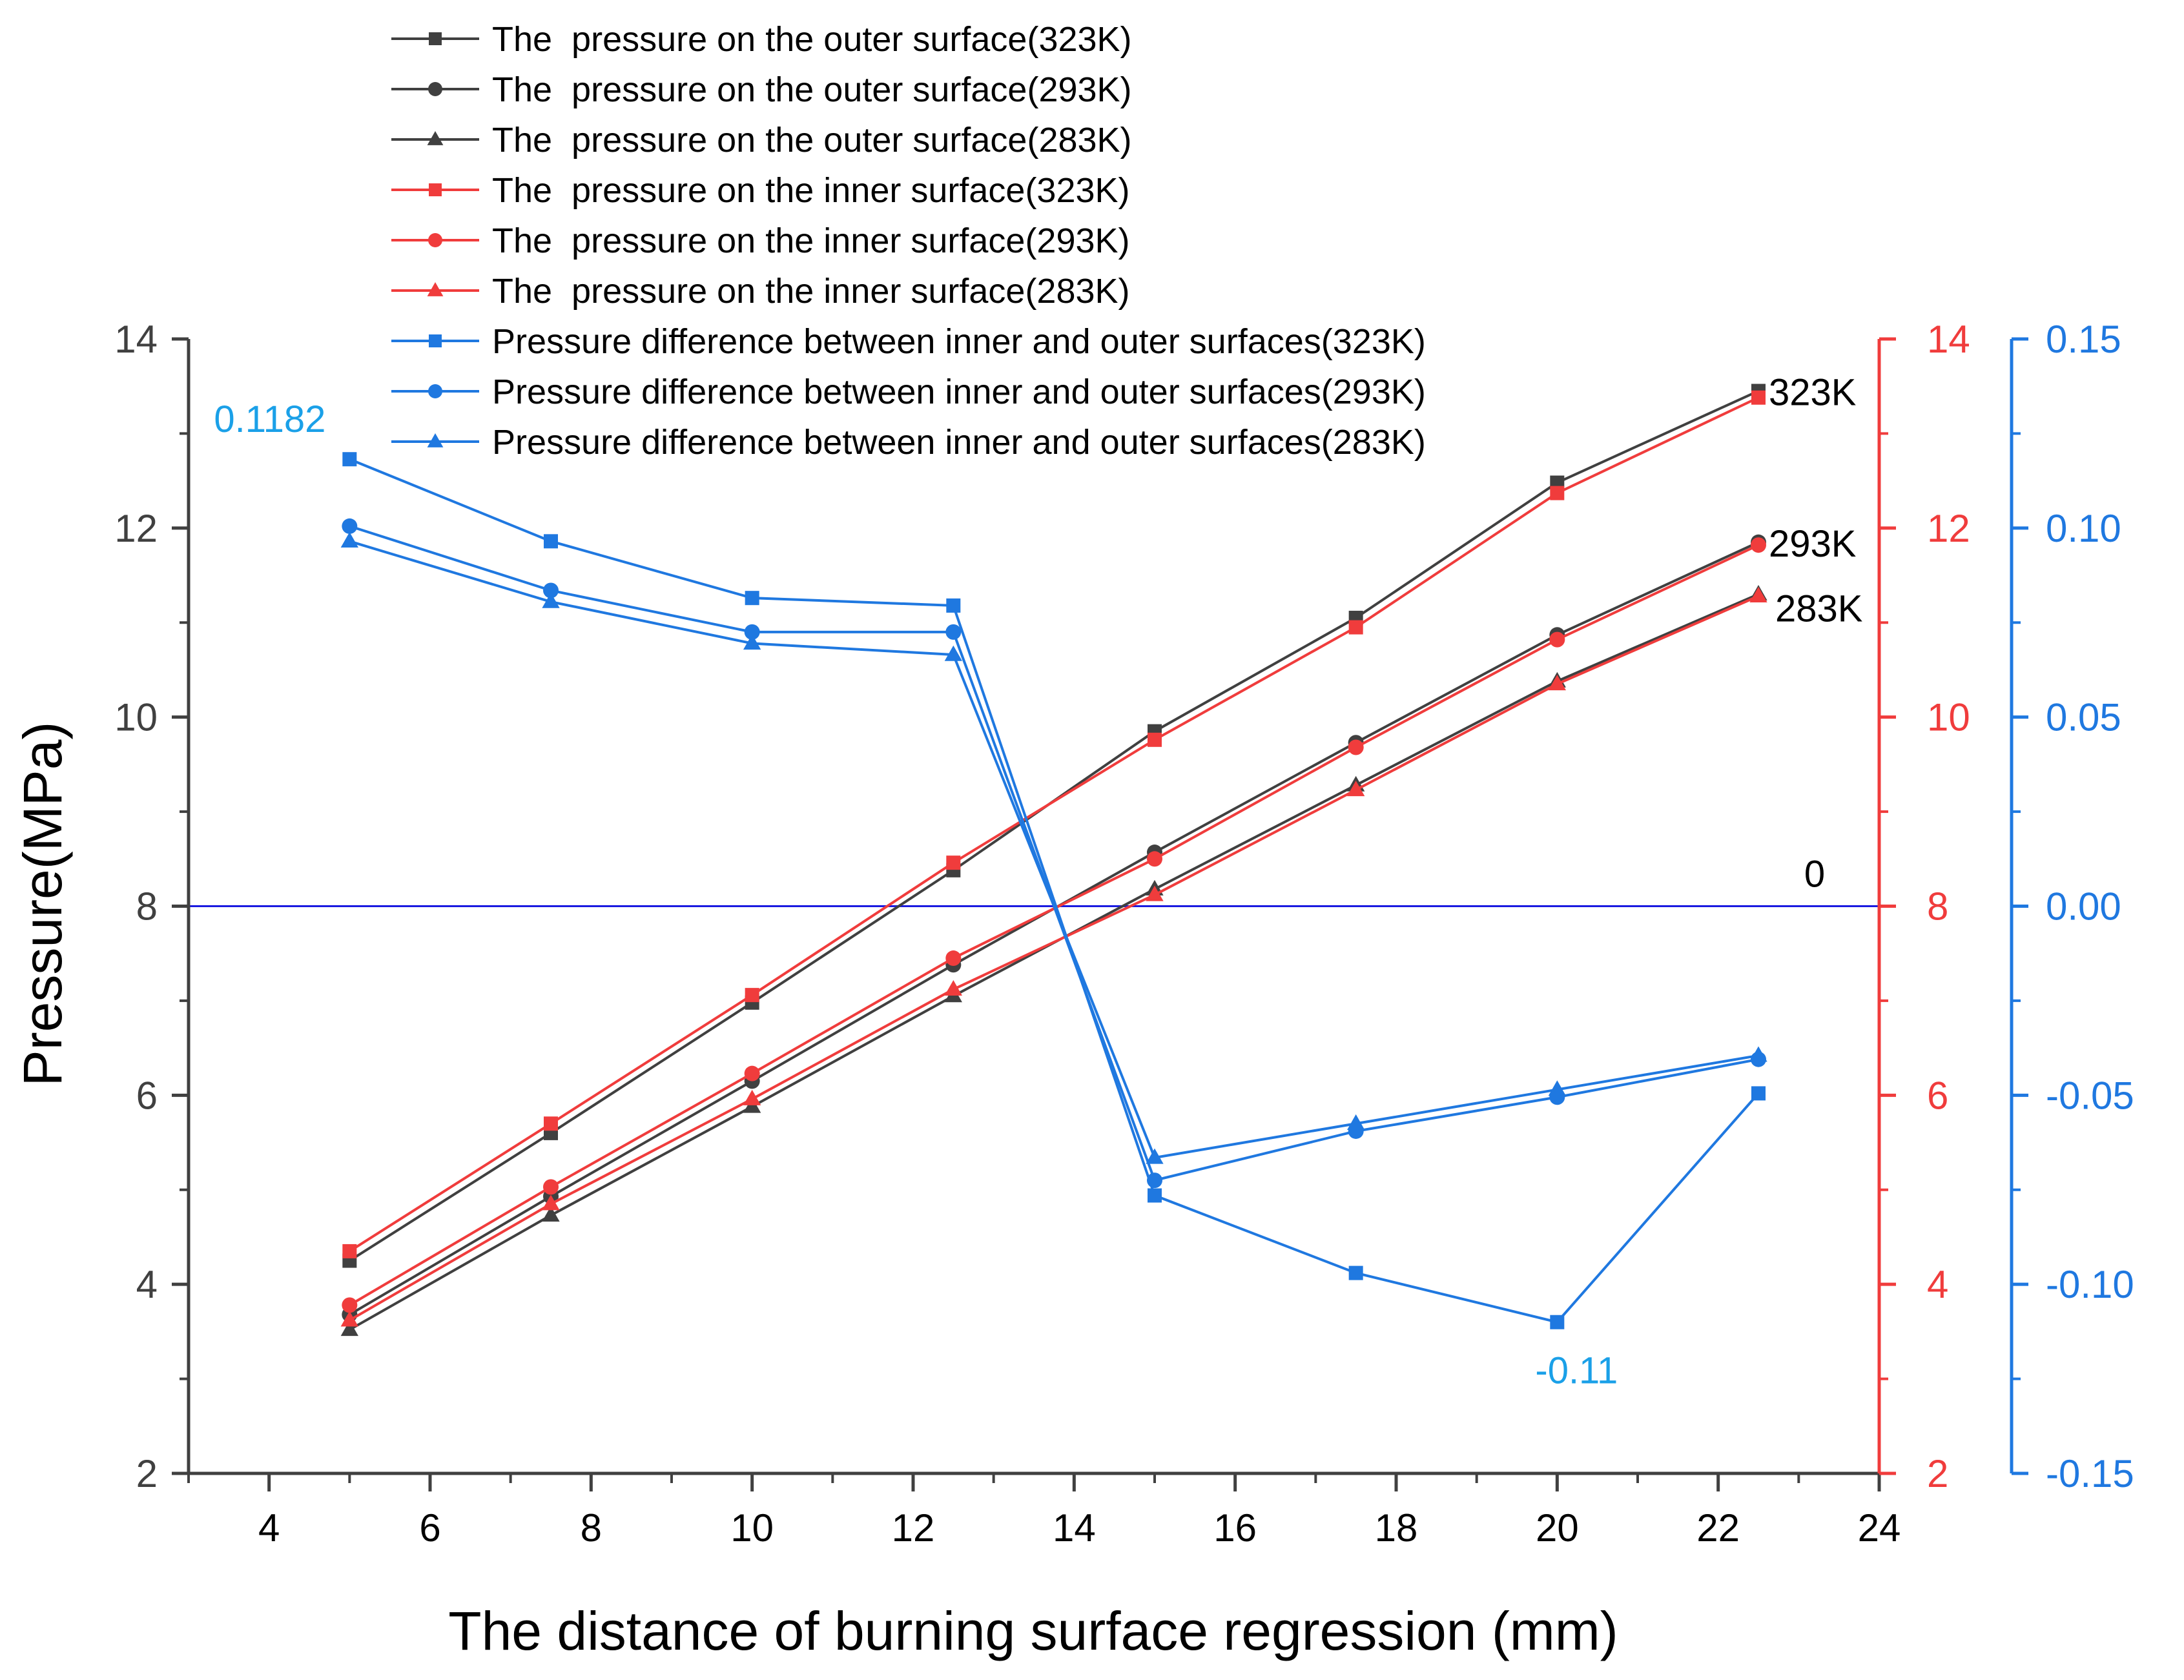 The image size is (2184, 1680). Describe the element at coordinates (812, 89) in the screenshot. I see `legend-label: The pressure on the outer surface(293K)` at that location.